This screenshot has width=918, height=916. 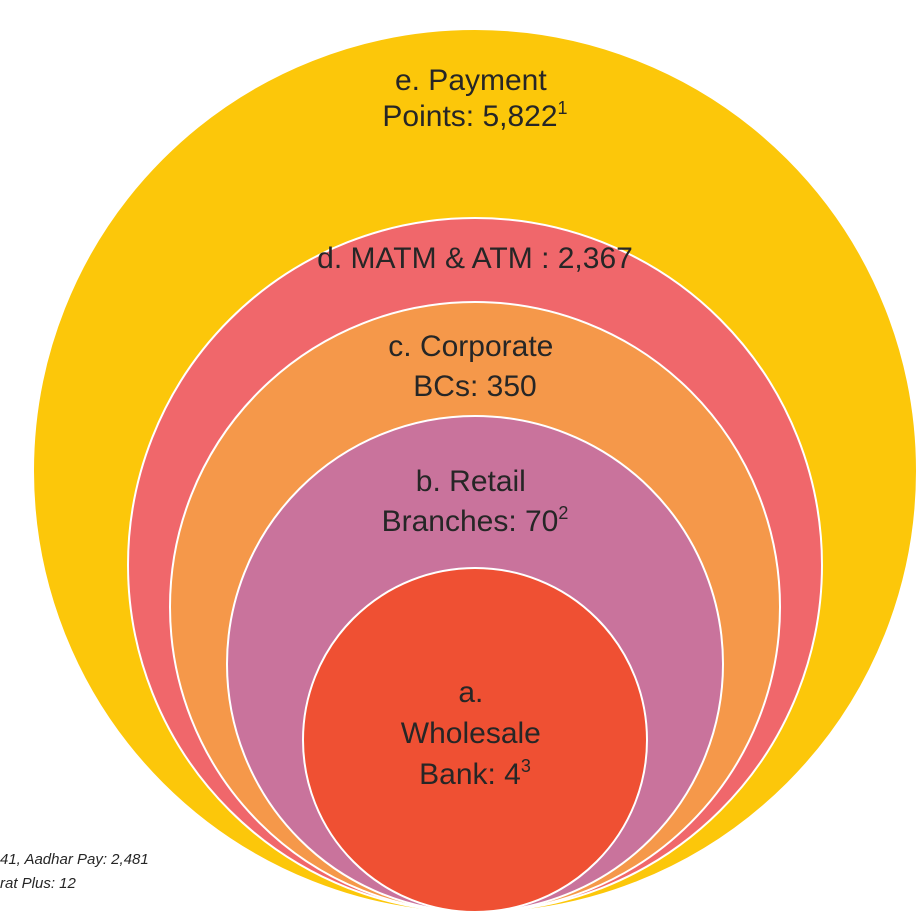 I want to click on label-line: BCs: 350, so click(x=474, y=386).